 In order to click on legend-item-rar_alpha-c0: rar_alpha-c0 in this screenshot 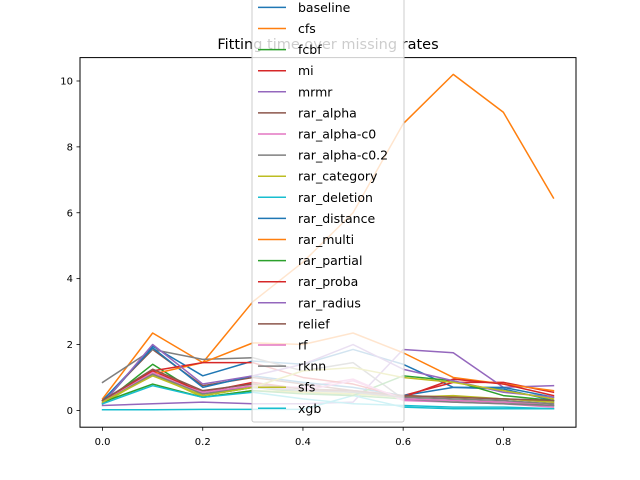, I will do `click(317, 134)`.